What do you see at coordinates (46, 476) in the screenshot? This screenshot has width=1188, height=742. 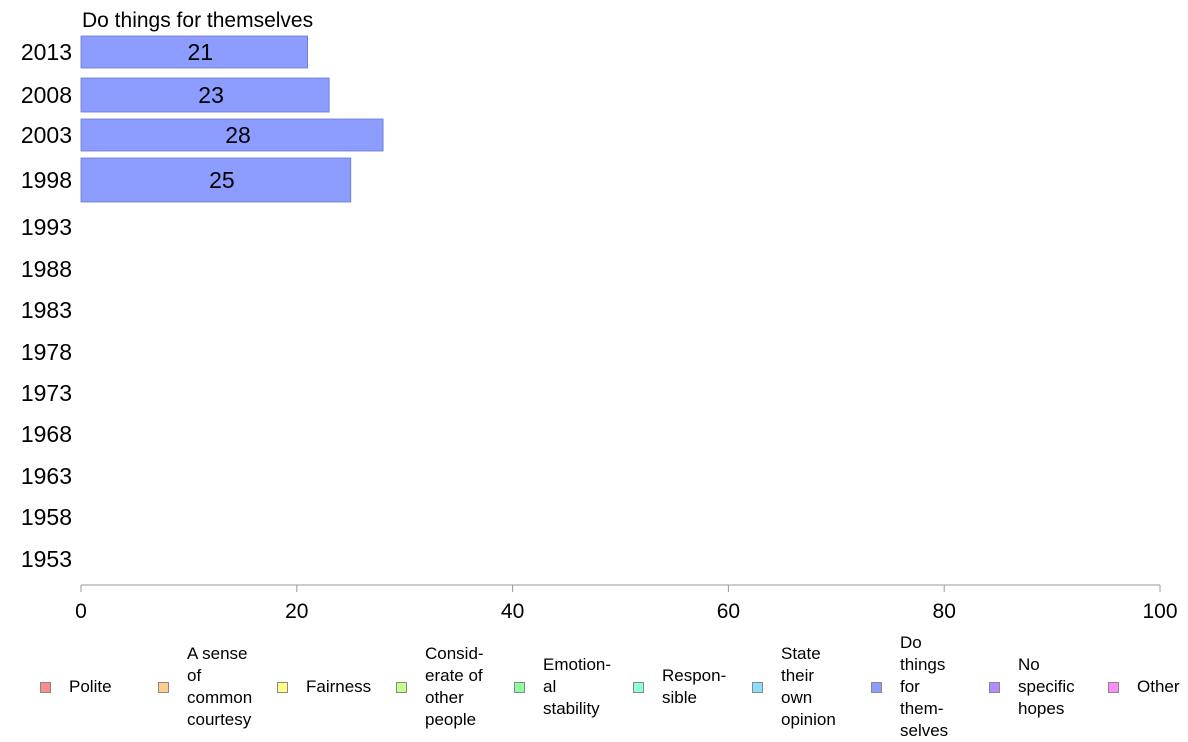 I see `y-tick-label: 1963` at bounding box center [46, 476].